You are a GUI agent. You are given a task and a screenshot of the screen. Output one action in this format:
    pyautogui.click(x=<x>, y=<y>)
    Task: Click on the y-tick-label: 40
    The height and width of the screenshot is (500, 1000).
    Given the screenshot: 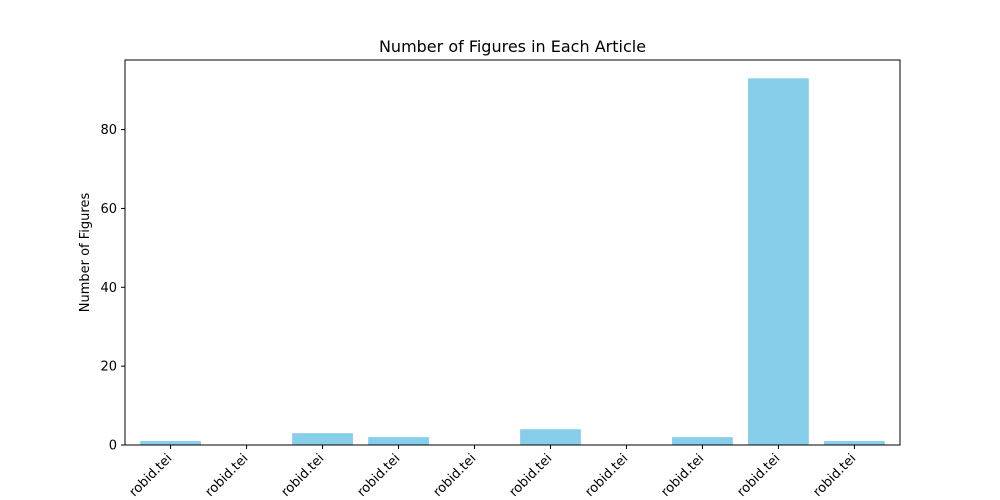 What is the action you would take?
    pyautogui.click(x=108, y=288)
    